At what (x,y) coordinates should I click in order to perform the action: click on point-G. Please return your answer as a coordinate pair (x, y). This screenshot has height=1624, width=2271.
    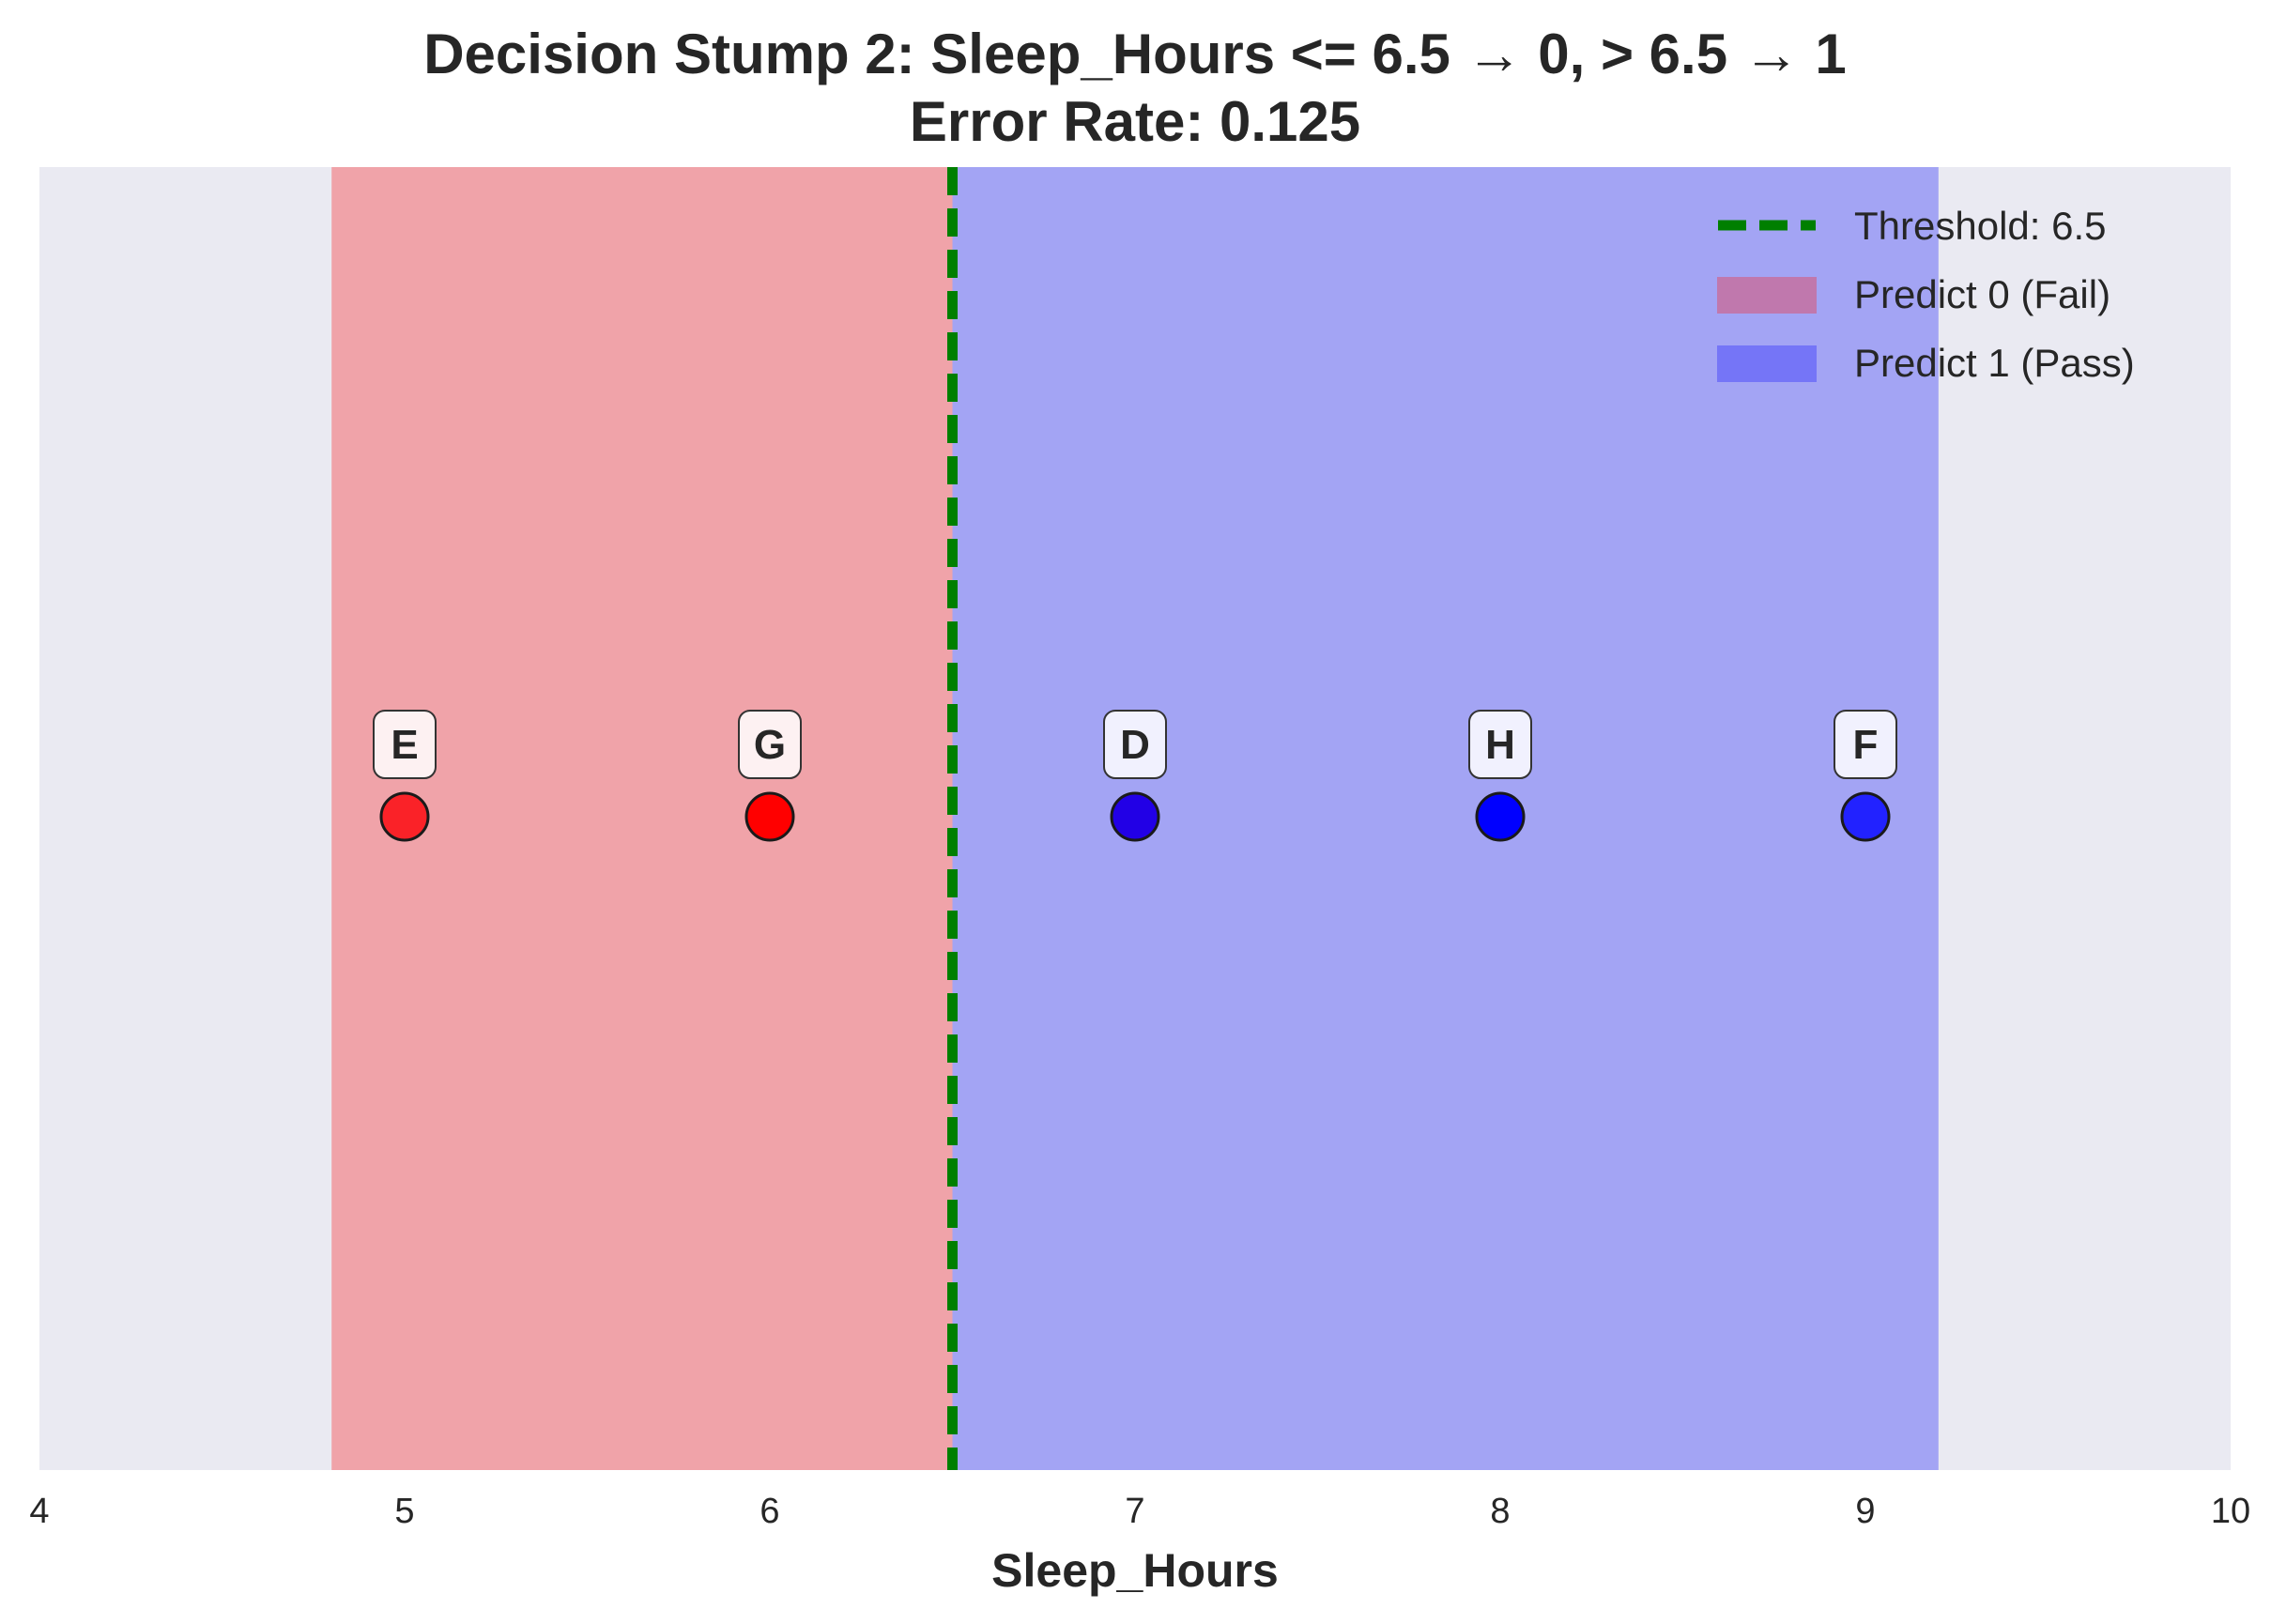
    Looking at the image, I should click on (769, 816).